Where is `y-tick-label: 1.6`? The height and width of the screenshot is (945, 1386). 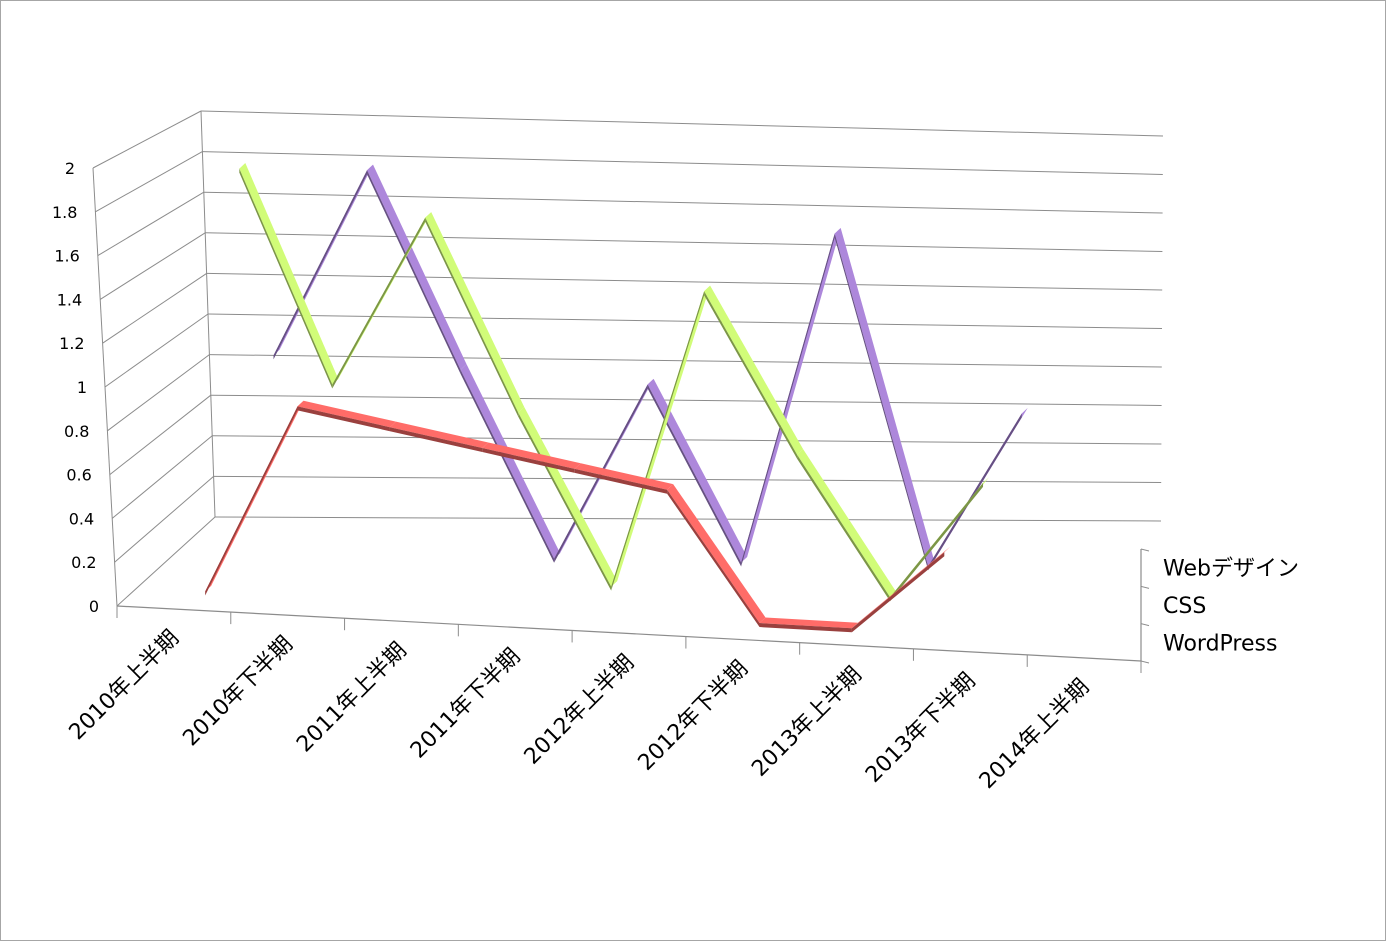
y-tick-label: 1.6 is located at coordinates (66, 256).